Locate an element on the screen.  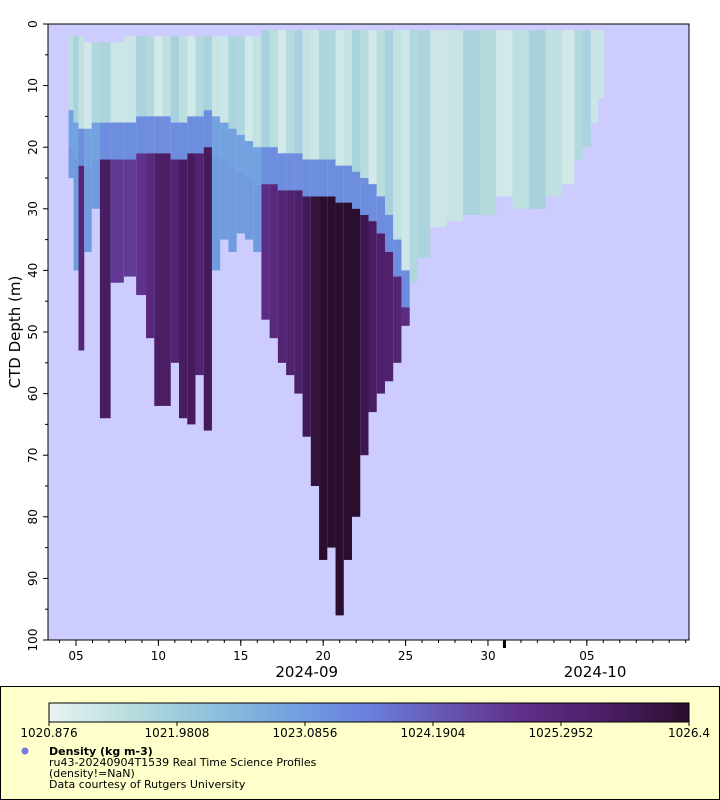
colorbar-tick-label: 1023.0856 is located at coordinates (305, 731).